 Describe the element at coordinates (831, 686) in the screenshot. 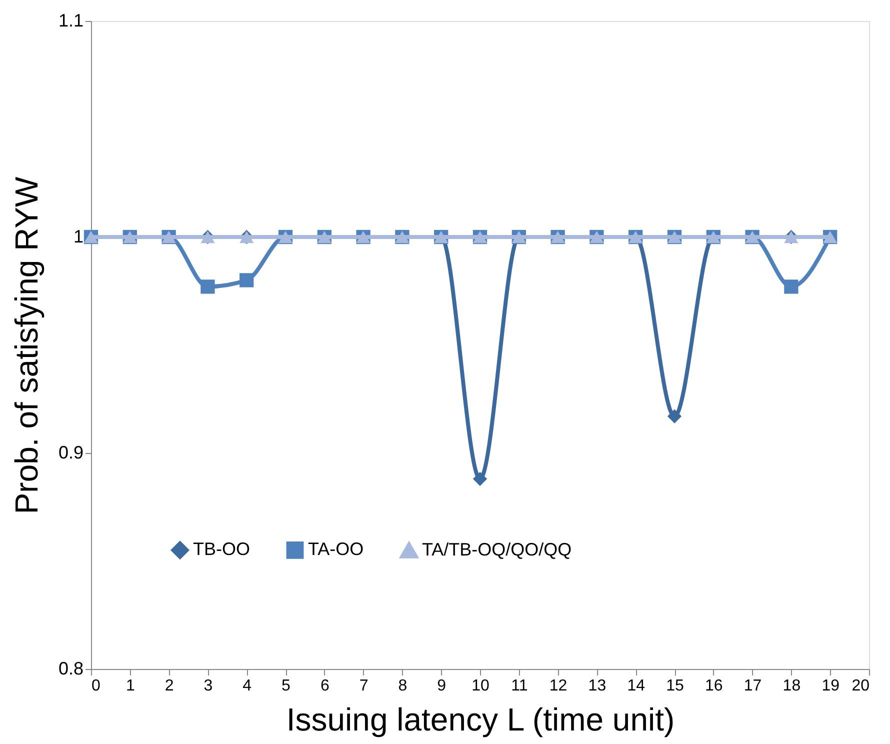

I see `x-tick-label: 19` at that location.